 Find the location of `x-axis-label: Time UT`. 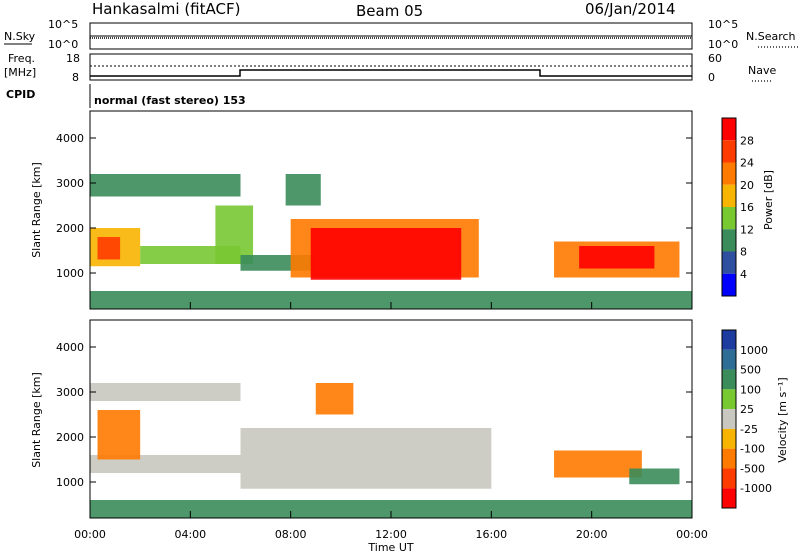

x-axis-label: Time UT is located at coordinates (390, 547).